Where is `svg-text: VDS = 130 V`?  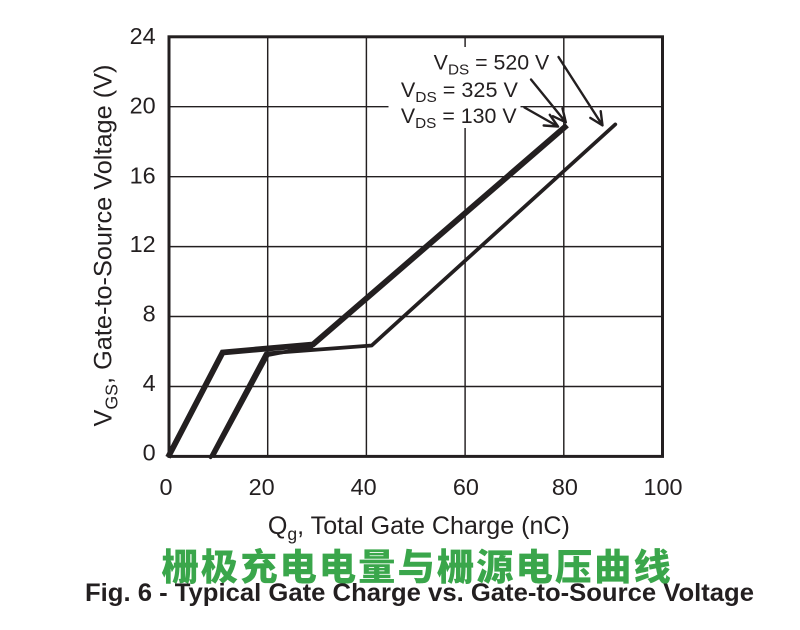 svg-text: VDS = 130 V is located at coordinates (459, 118).